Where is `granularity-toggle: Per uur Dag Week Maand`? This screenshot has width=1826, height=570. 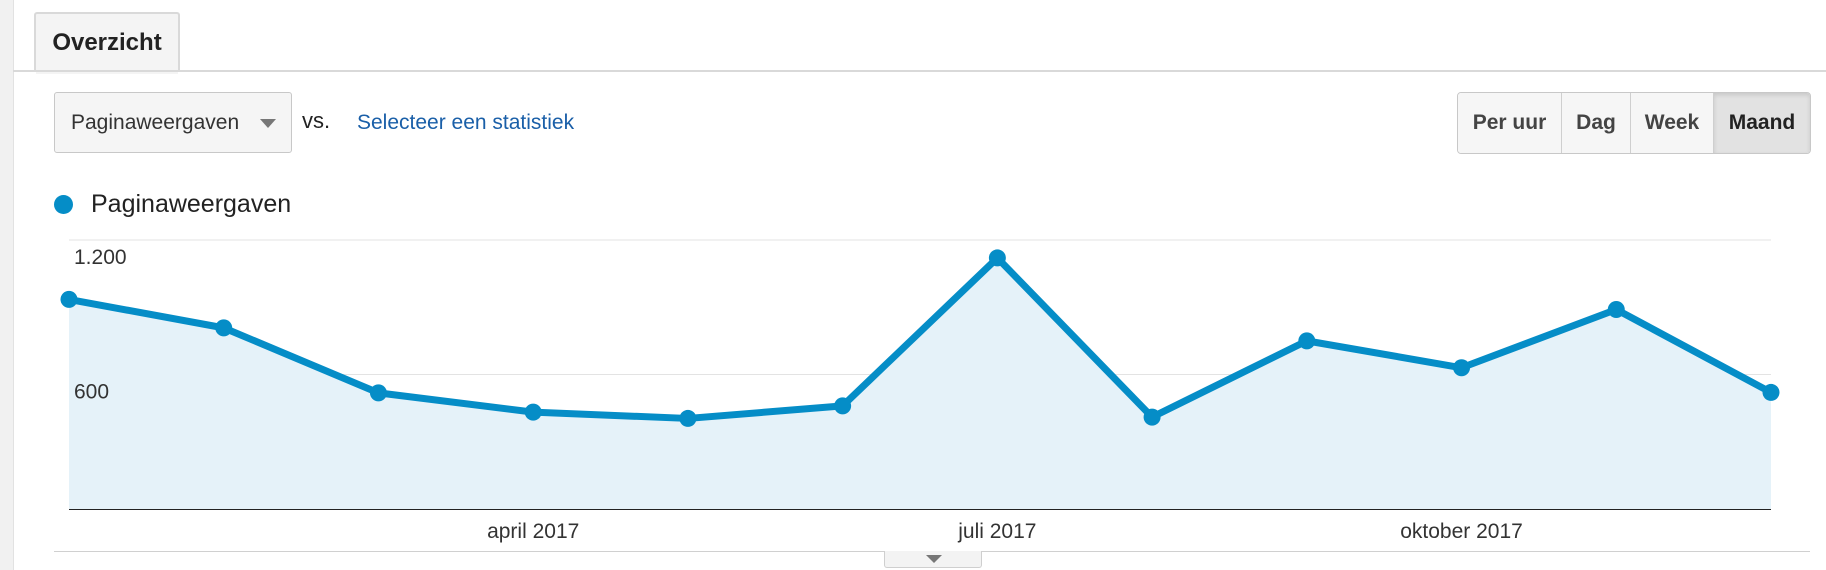 granularity-toggle: Per uur Dag Week Maand is located at coordinates (1634, 123).